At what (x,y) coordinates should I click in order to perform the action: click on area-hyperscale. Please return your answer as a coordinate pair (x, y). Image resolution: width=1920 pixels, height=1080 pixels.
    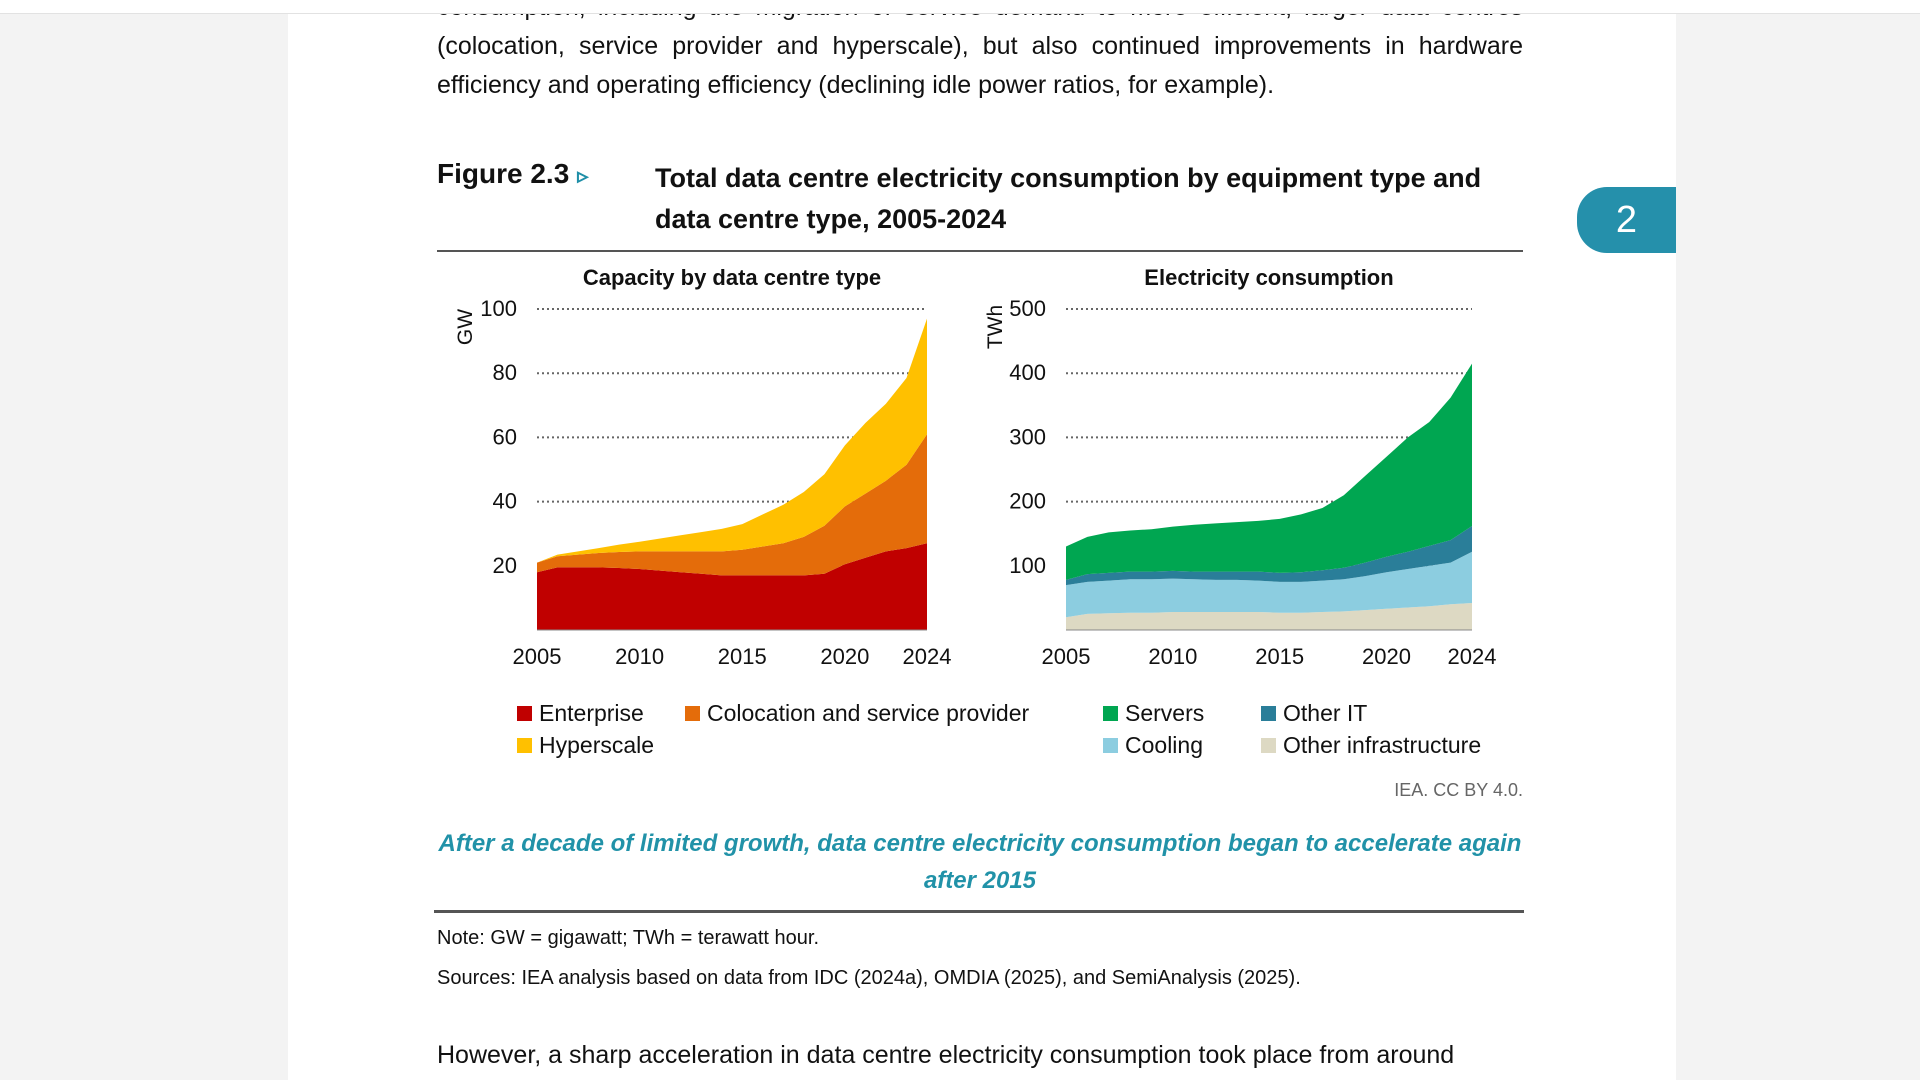
    Looking at the image, I should click on (732, 440).